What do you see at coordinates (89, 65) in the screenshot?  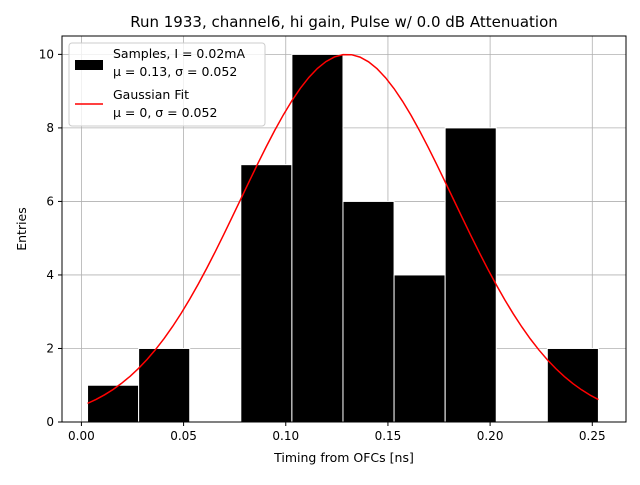 I see `legend-swatch-histogram` at bounding box center [89, 65].